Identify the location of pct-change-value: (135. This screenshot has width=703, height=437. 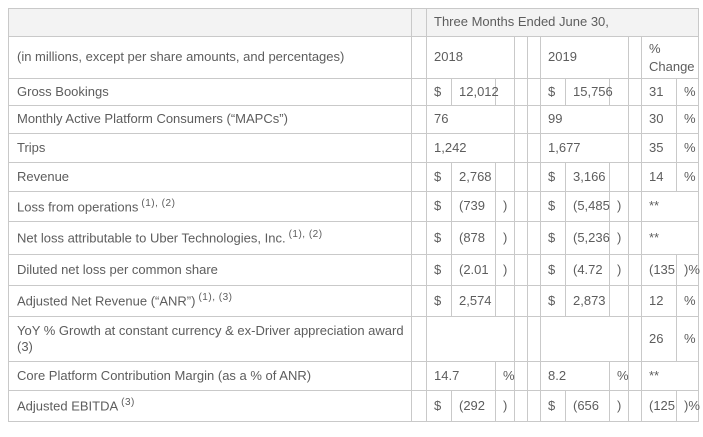
(659, 270).